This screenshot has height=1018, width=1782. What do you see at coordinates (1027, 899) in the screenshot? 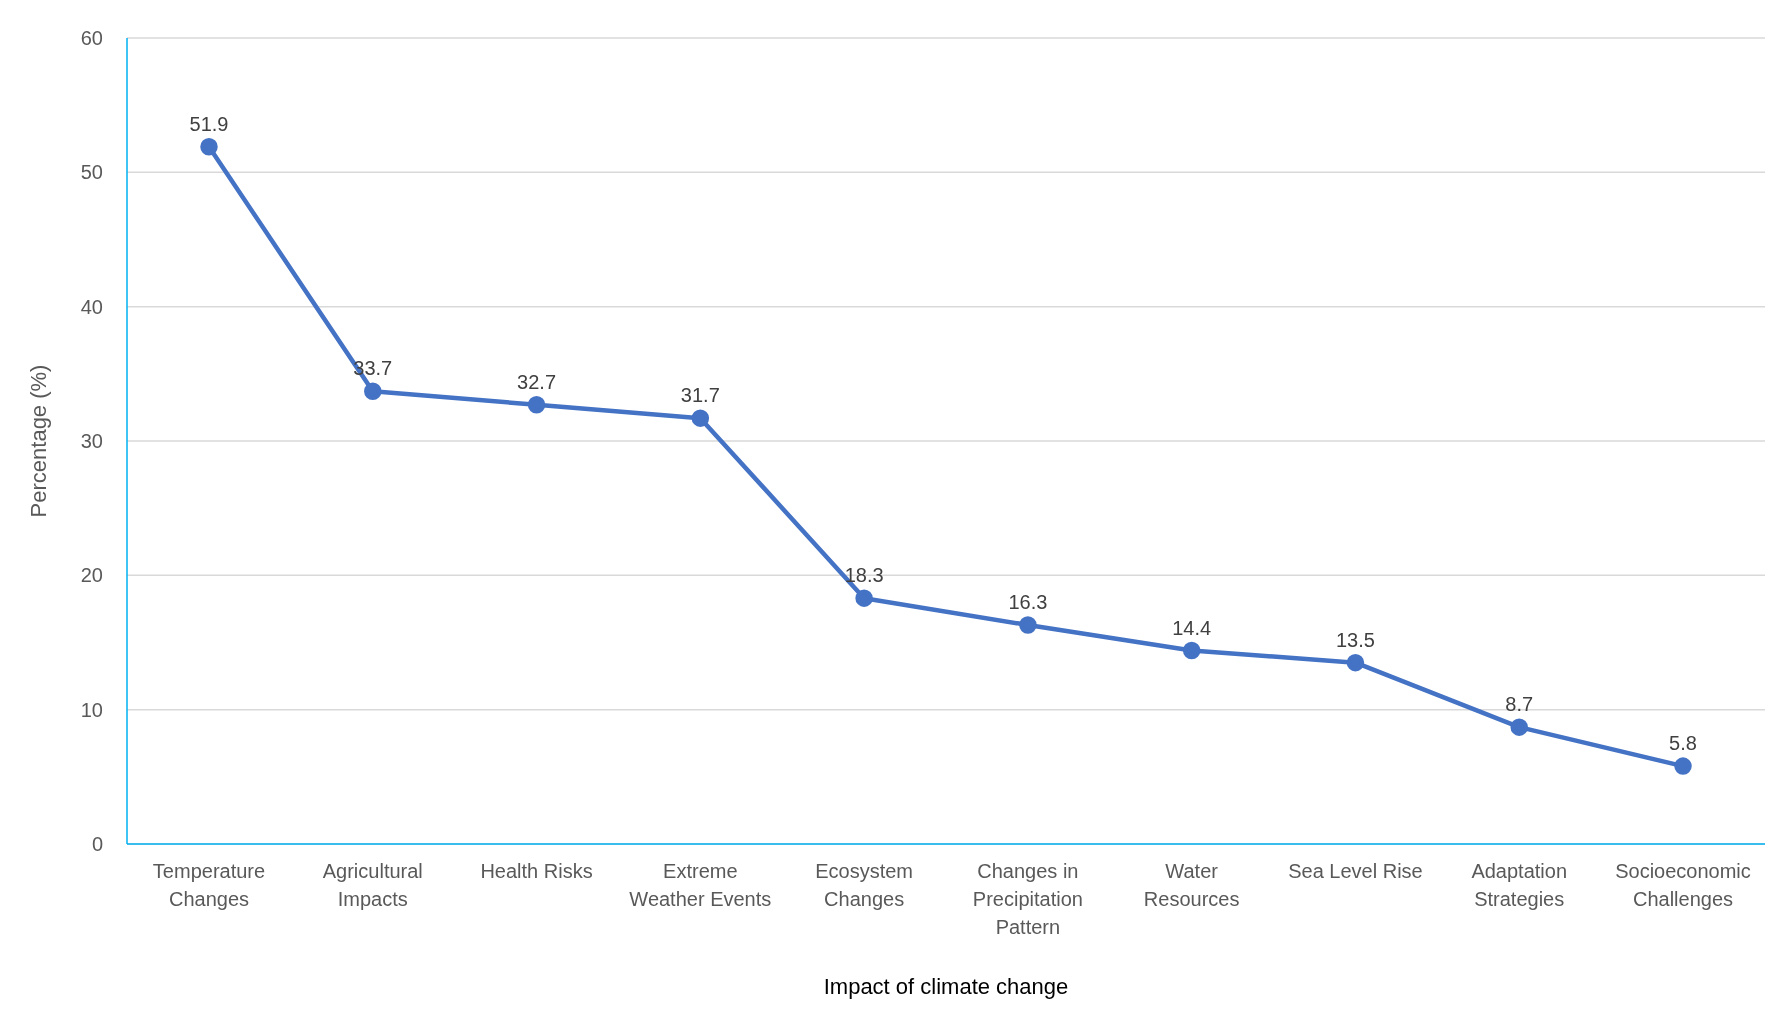
I see `x-tick-label: Changes in Precipitation Pattern` at bounding box center [1027, 899].